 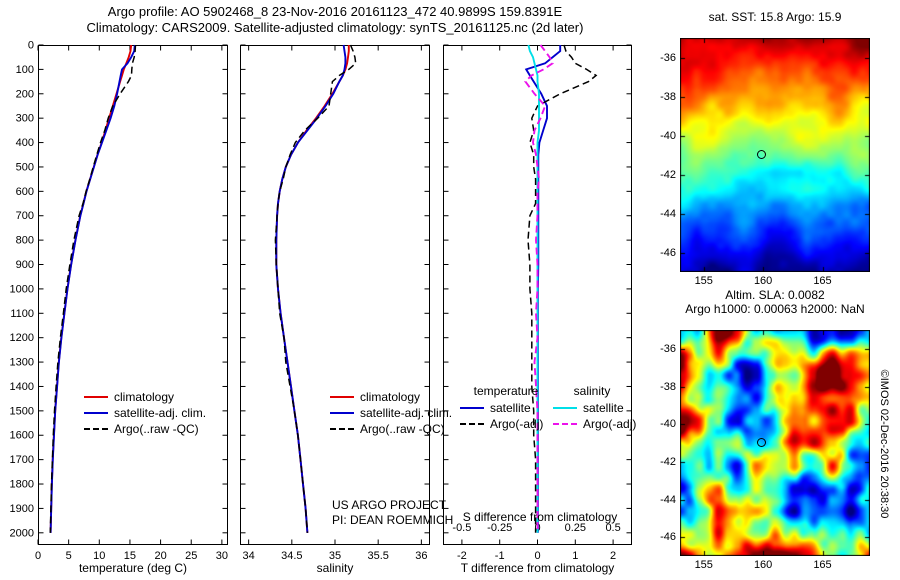 What do you see at coordinates (592, 391) in the screenshot?
I see `legend-header-salinity: salinity` at bounding box center [592, 391].